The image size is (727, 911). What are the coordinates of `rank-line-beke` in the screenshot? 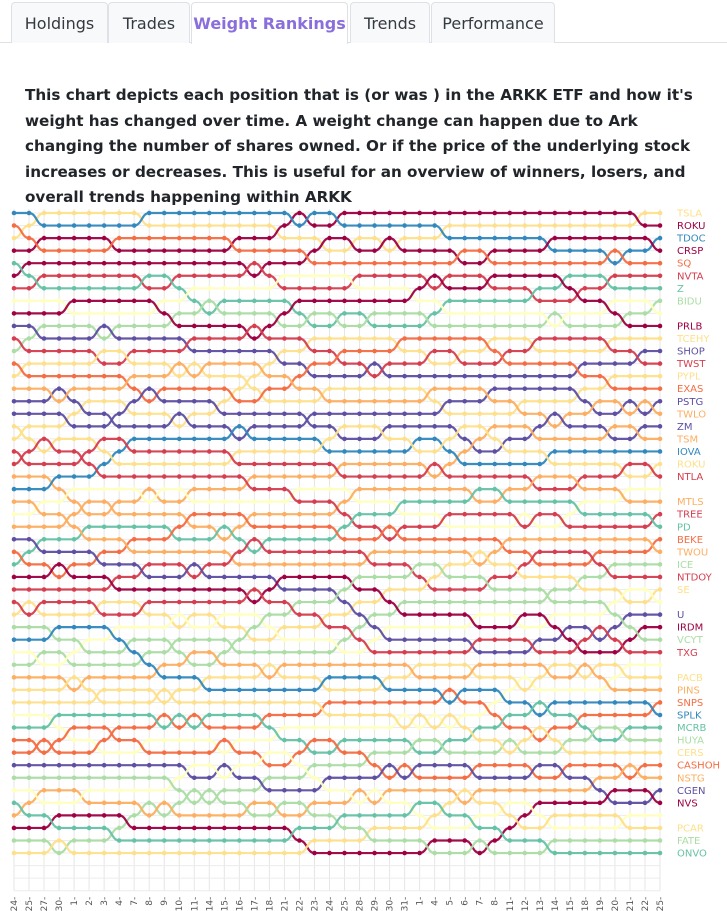 It's located at (337, 546).